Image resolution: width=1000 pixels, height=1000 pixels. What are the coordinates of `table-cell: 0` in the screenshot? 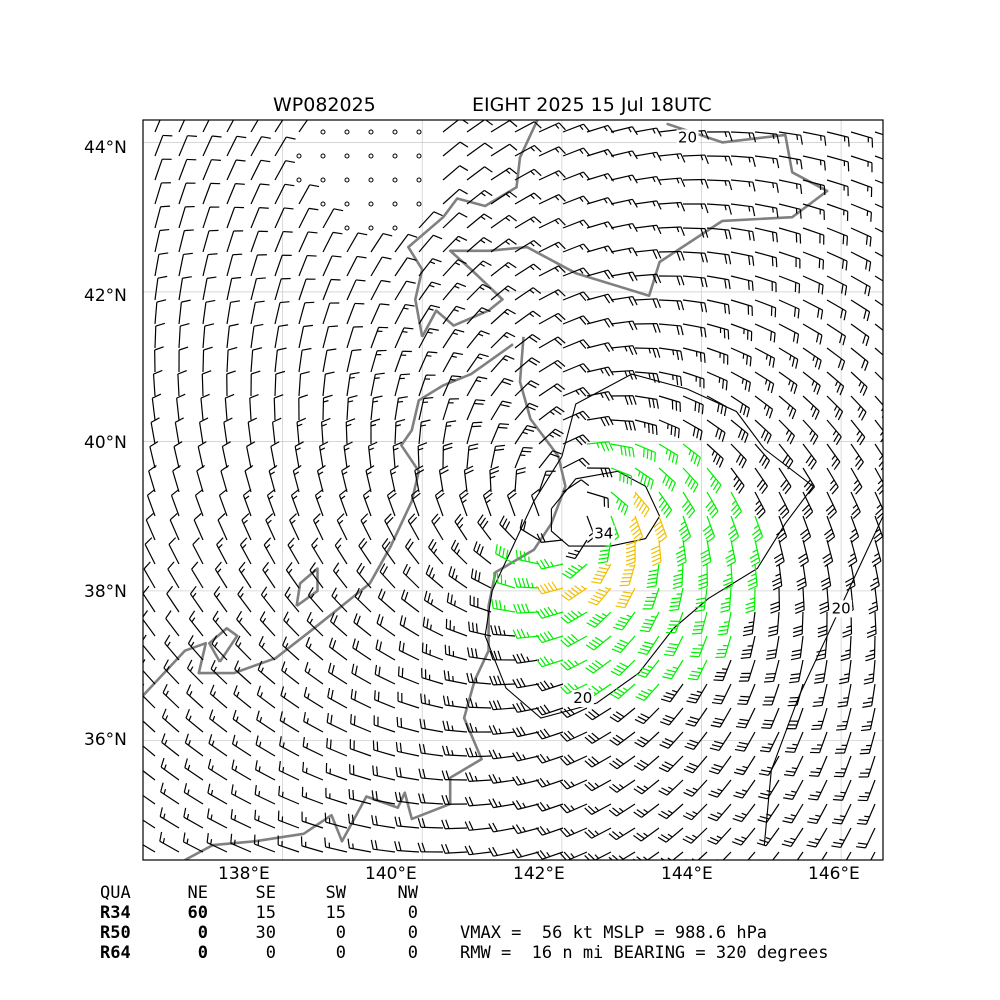 It's located at (202, 953).